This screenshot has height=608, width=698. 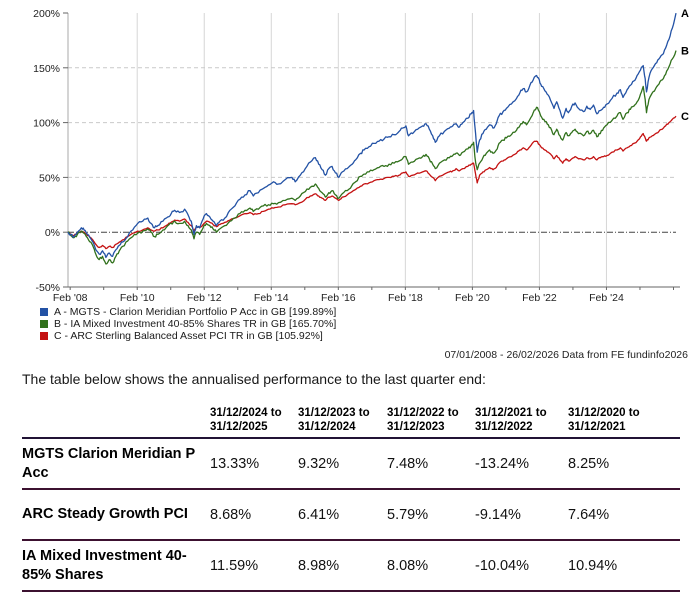 I want to click on y-axis-label: 150%, so click(x=46, y=69).